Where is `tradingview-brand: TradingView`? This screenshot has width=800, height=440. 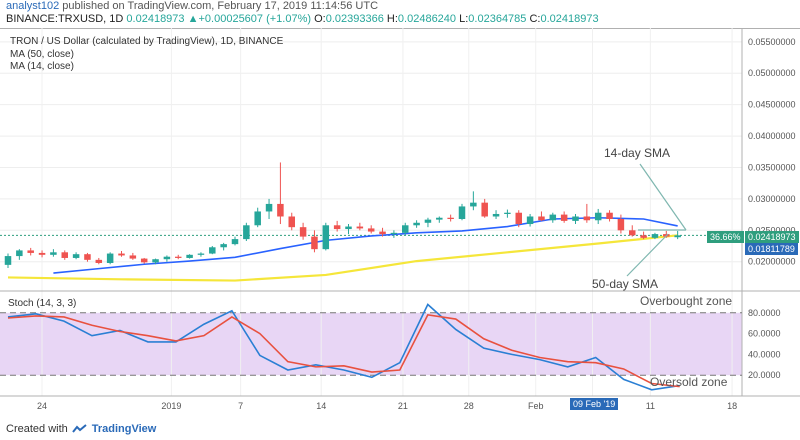
tradingview-brand: TradingView is located at coordinates (124, 429).